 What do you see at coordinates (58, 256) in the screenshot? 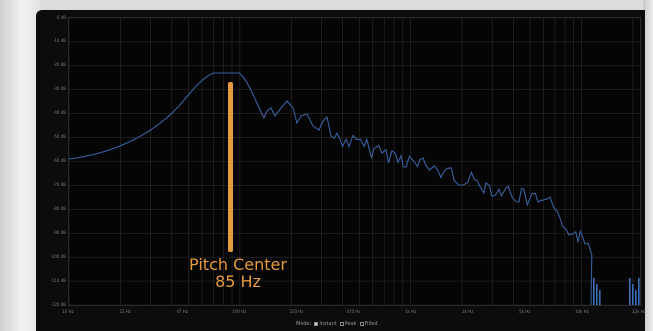
I see `y-tick-label: -100 dB` at bounding box center [58, 256].